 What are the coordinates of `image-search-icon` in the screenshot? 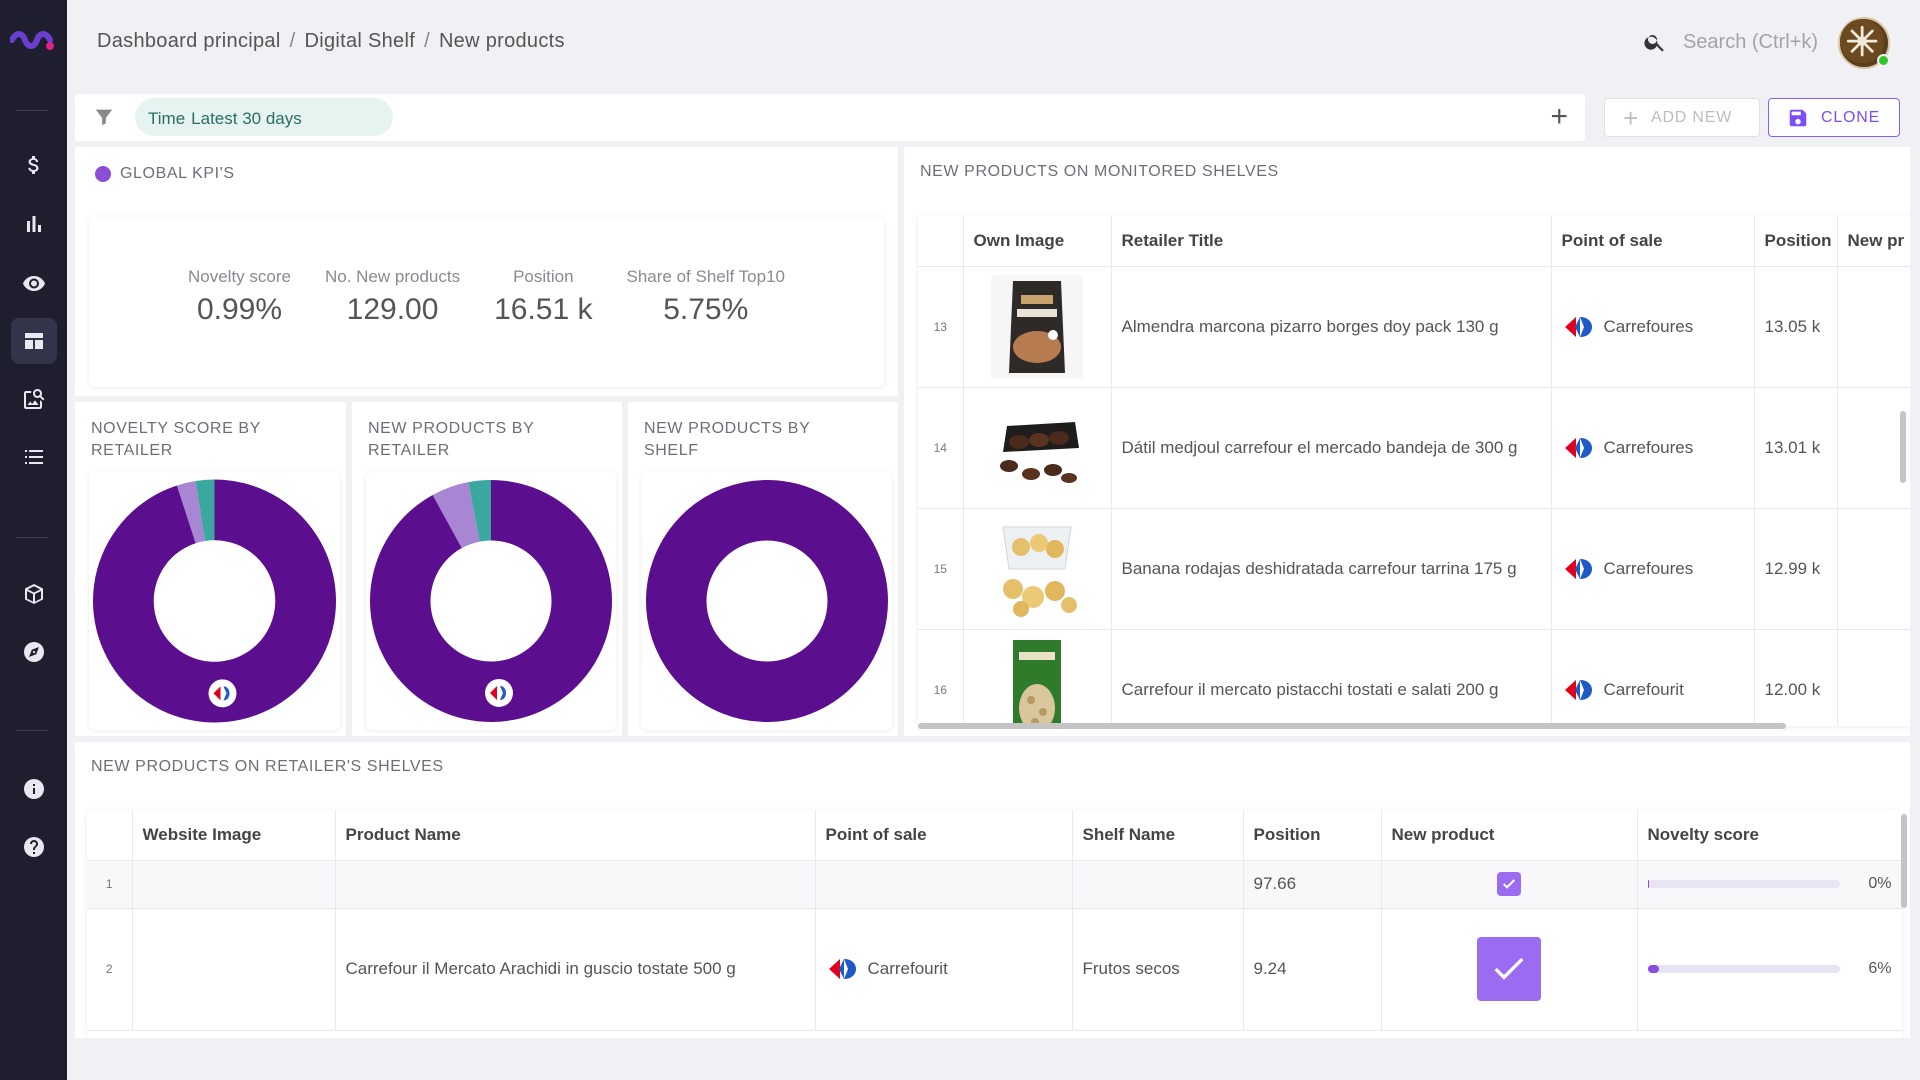 It's located at (34, 399).